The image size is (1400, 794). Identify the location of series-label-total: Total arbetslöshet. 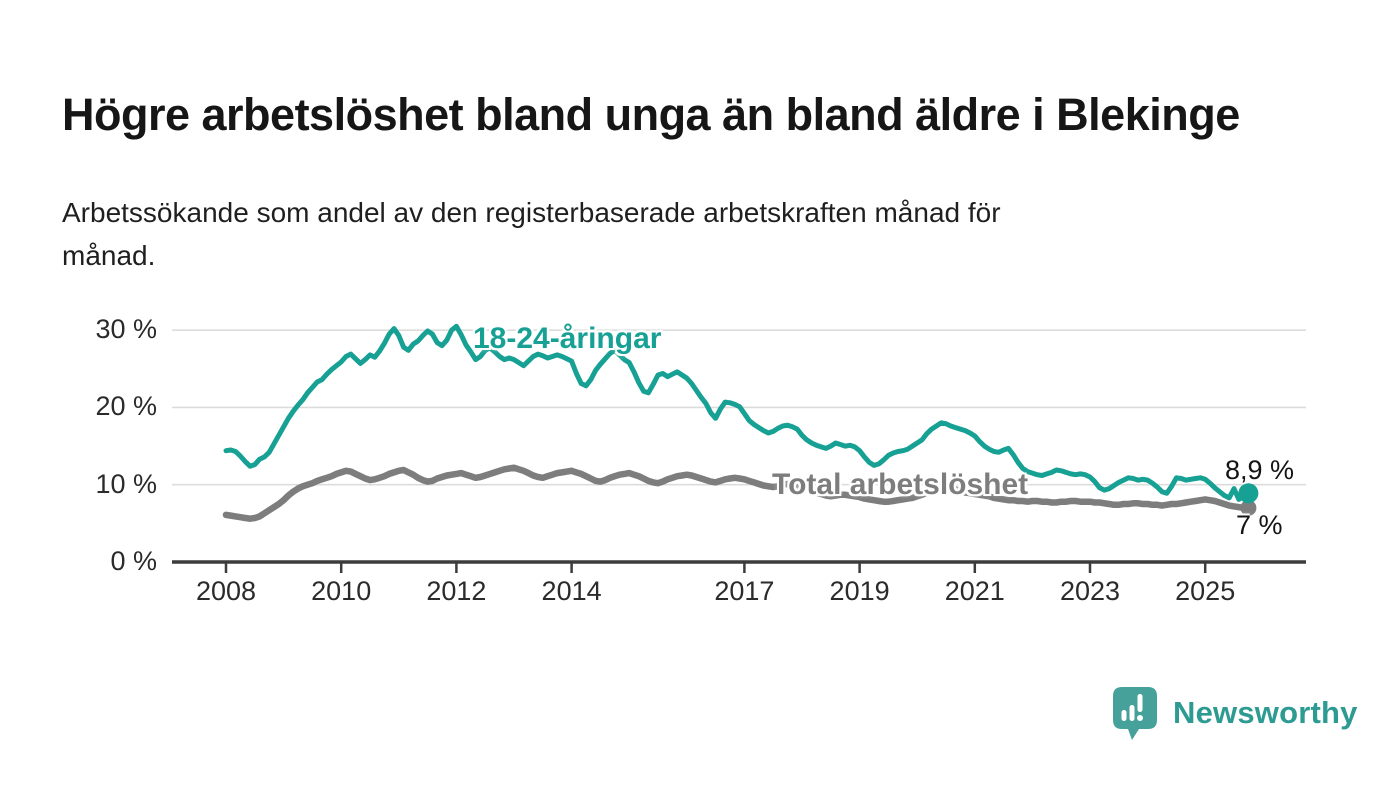
(900, 484).